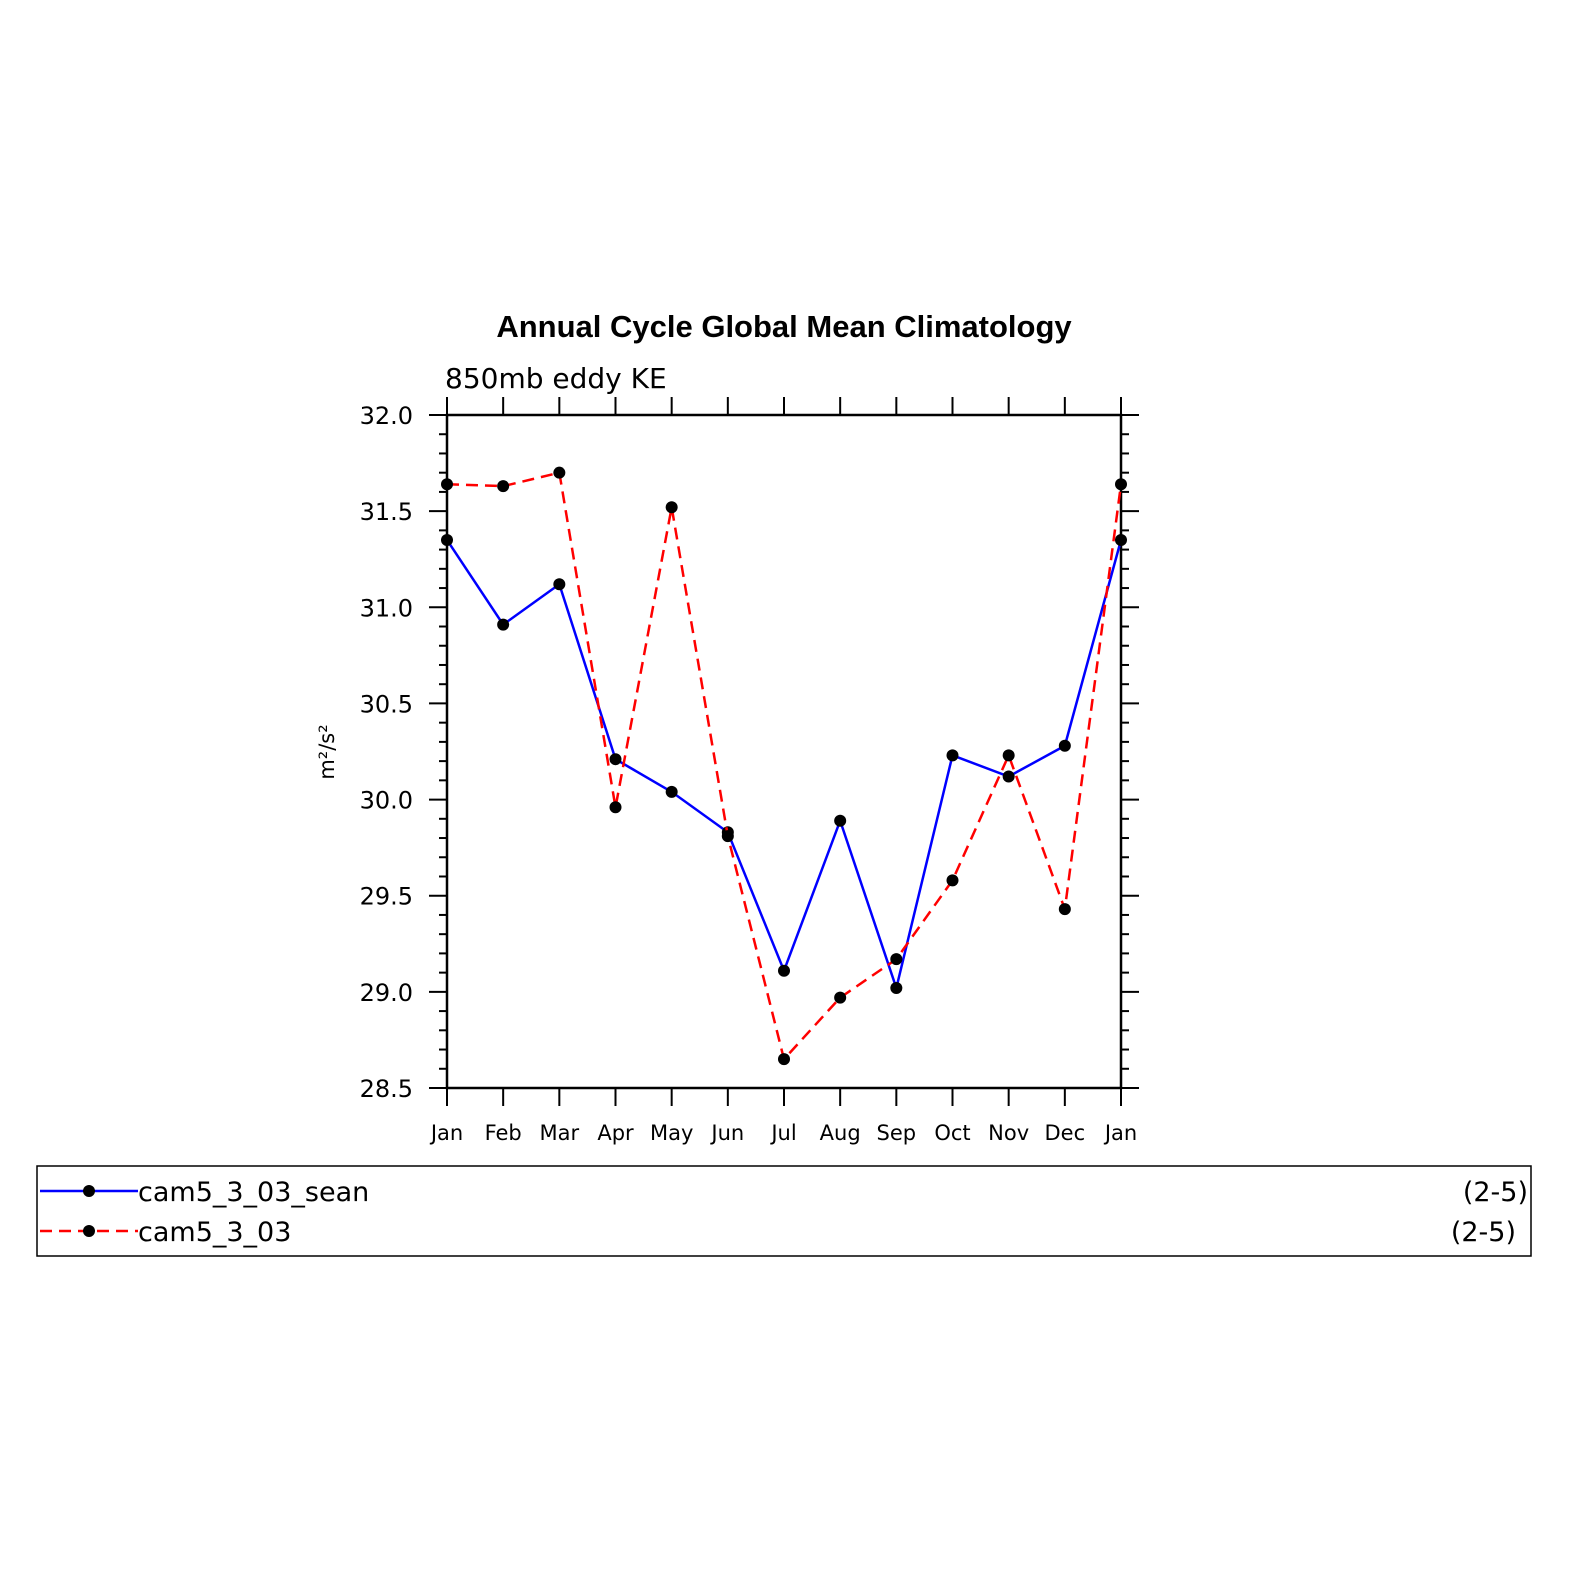 This screenshot has width=1575, height=1575. What do you see at coordinates (560, 1133) in the screenshot?
I see `x-tick-label: Mar` at bounding box center [560, 1133].